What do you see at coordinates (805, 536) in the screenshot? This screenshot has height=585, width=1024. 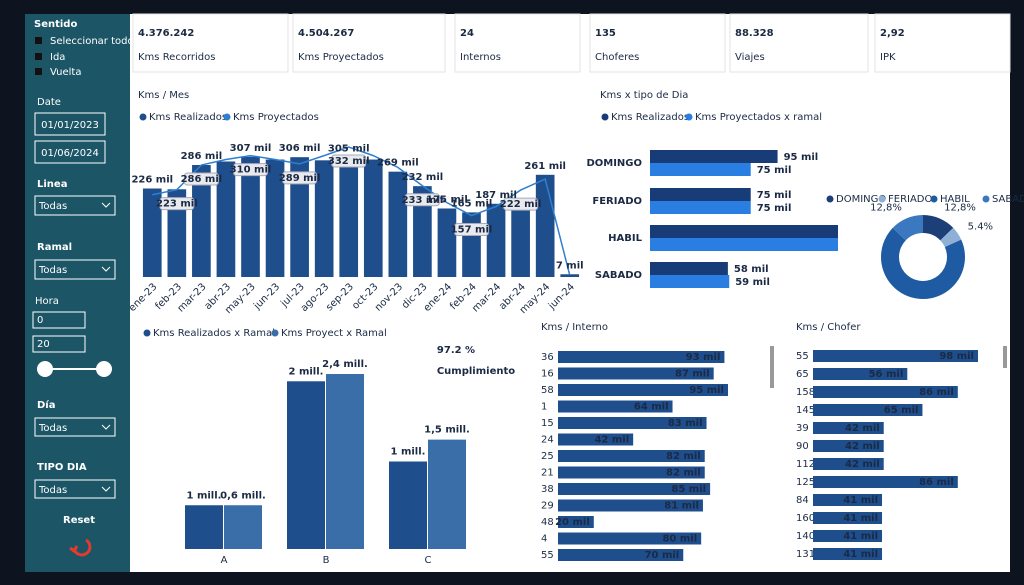 I see `y-tick-label: 140` at bounding box center [805, 536].